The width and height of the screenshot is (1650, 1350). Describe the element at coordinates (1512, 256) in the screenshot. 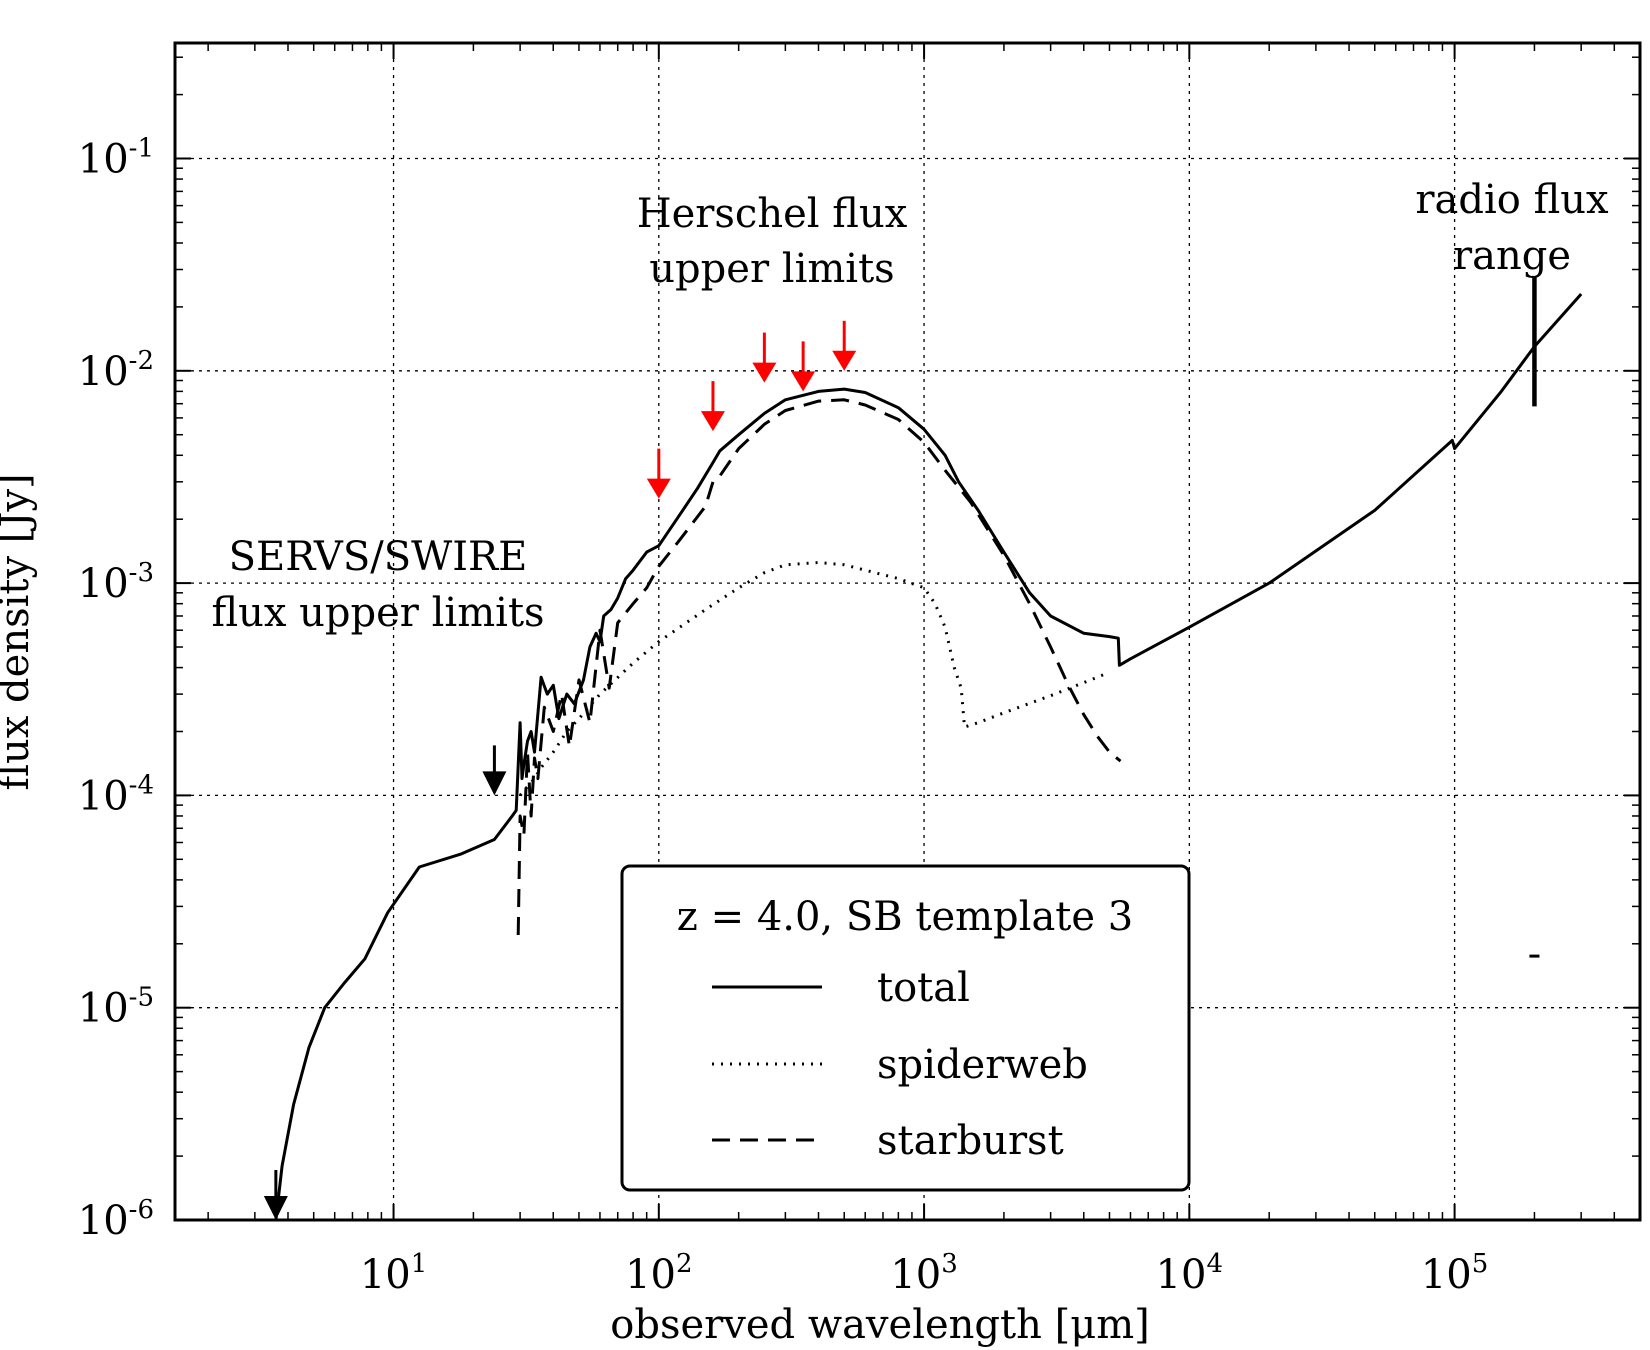

I see `radio-annotation-line2: range` at that location.